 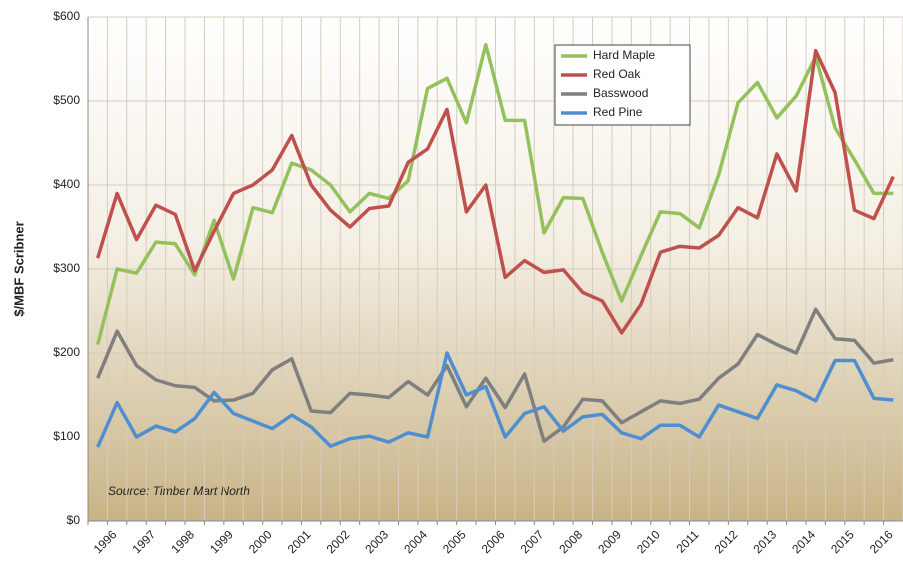 I want to click on x-tick-label: 2007, so click(x=532, y=541).